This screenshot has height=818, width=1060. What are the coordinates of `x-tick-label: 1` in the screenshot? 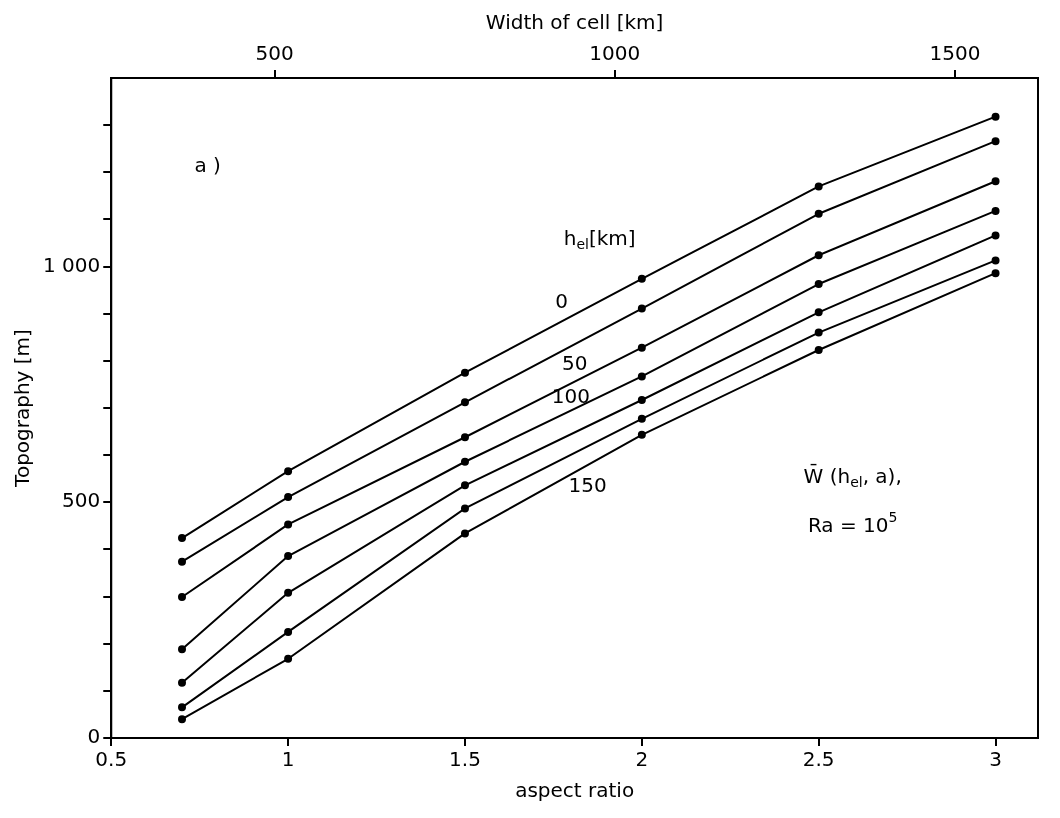 It's located at (288, 759).